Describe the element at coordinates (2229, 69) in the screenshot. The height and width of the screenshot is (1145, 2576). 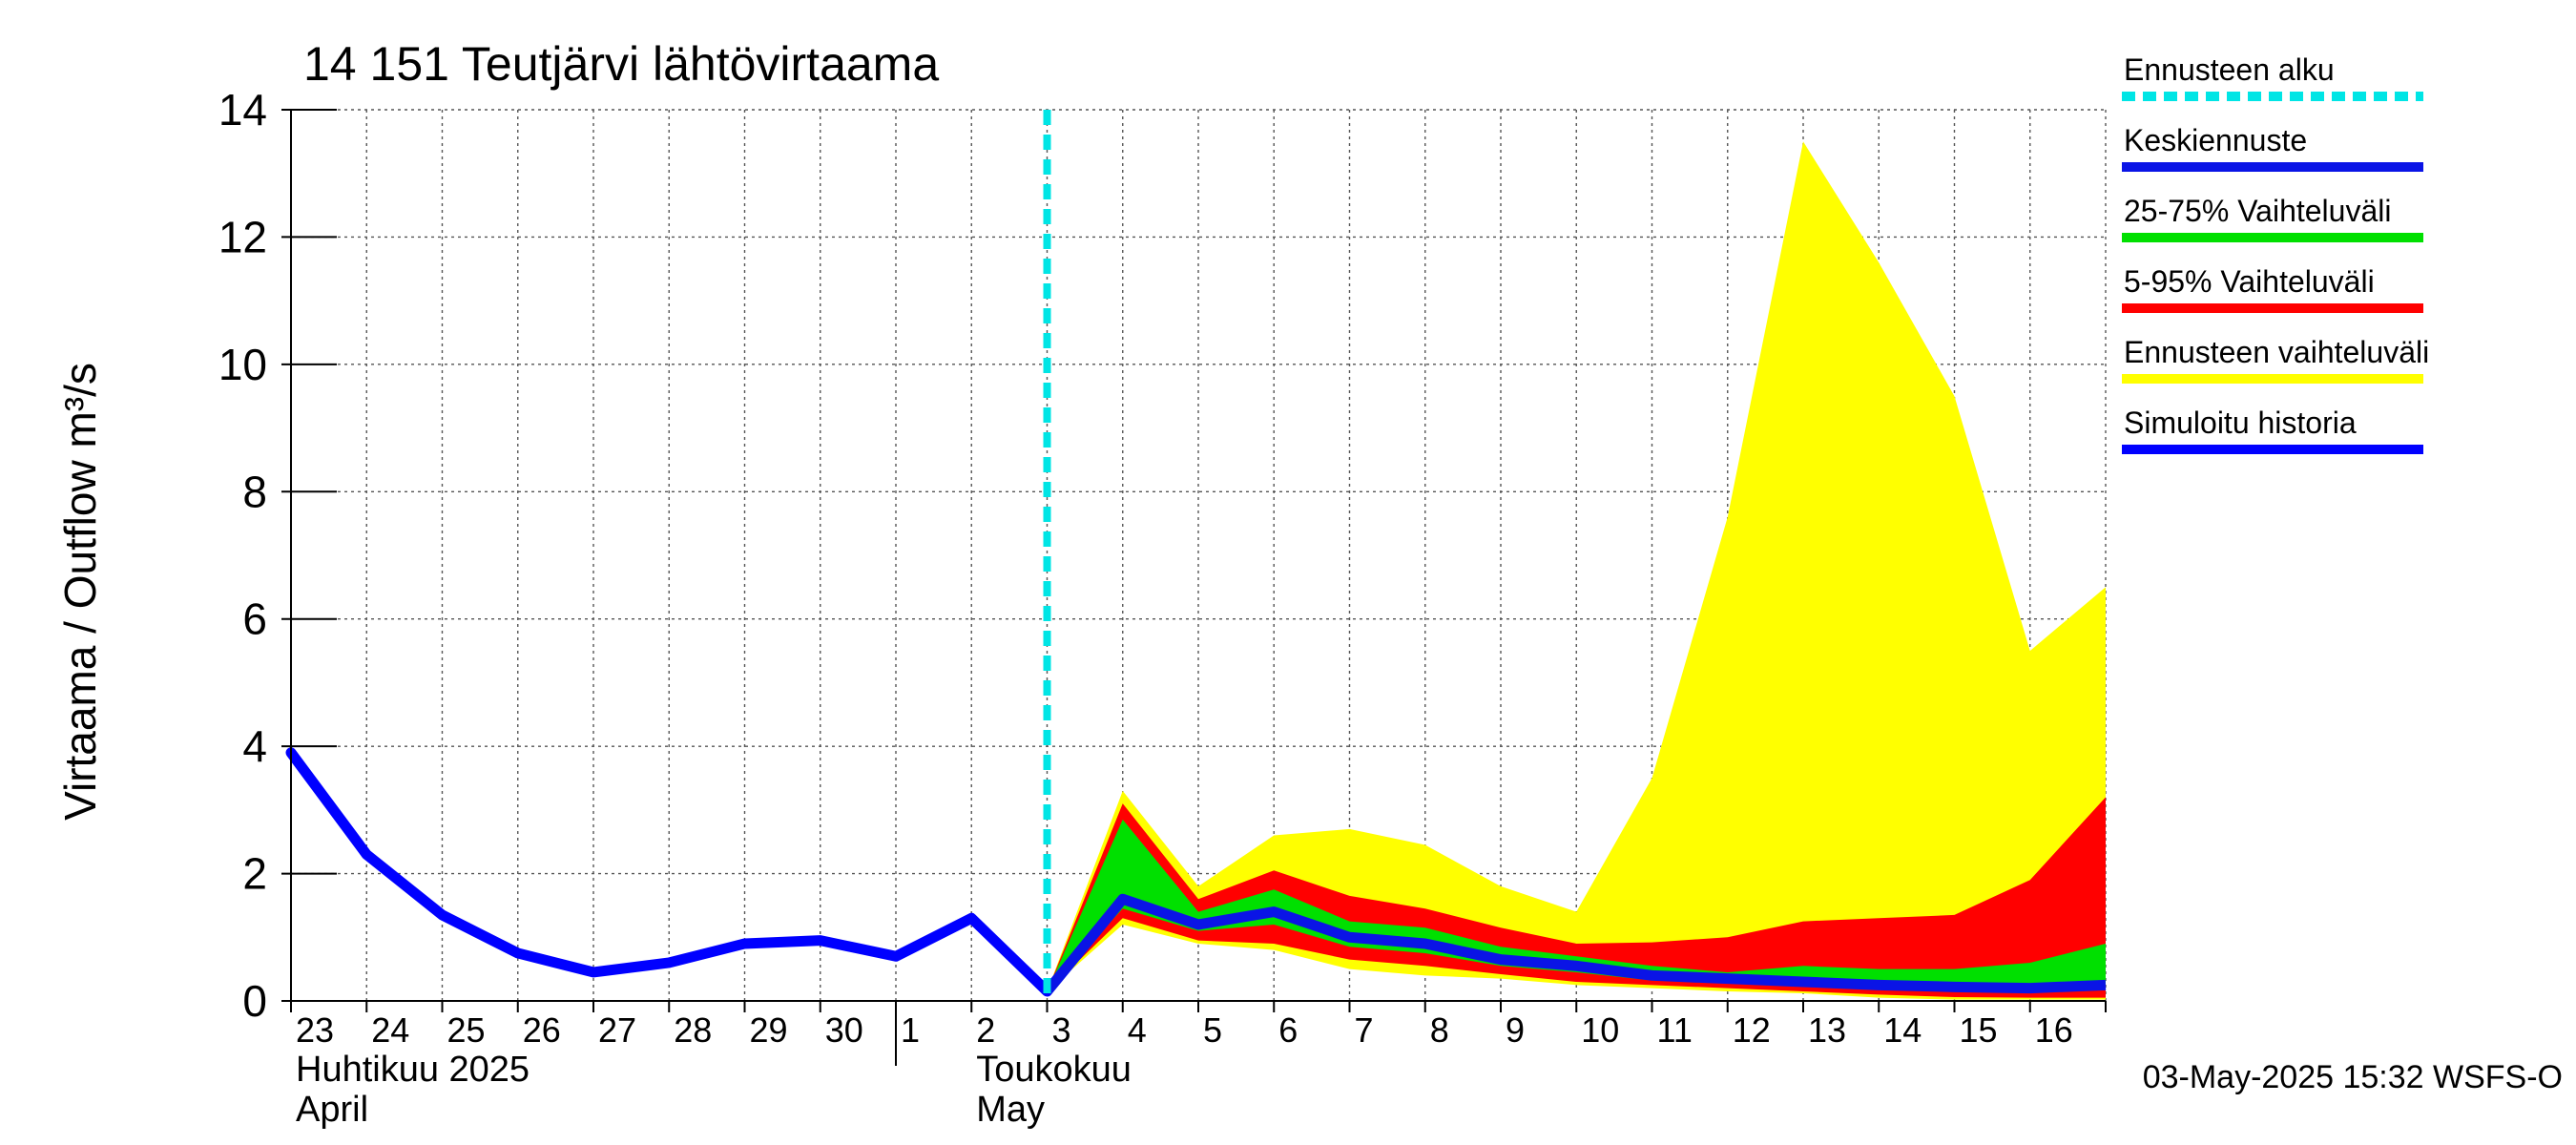
I see `legend-label: Ennusteen alku` at that location.